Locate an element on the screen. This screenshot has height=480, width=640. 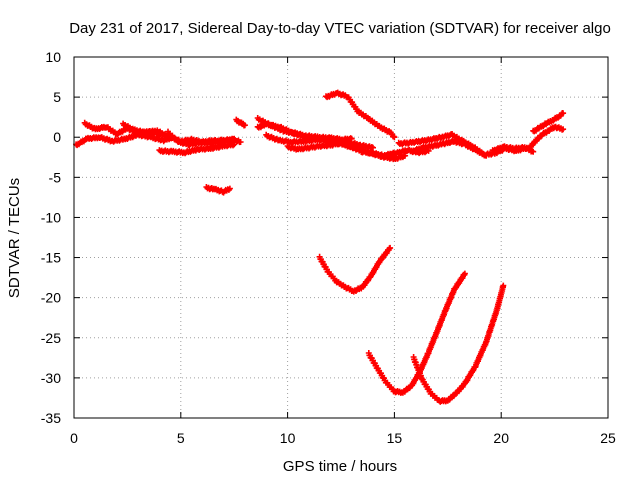
y-tick-label: 5 is located at coordinates (57, 97).